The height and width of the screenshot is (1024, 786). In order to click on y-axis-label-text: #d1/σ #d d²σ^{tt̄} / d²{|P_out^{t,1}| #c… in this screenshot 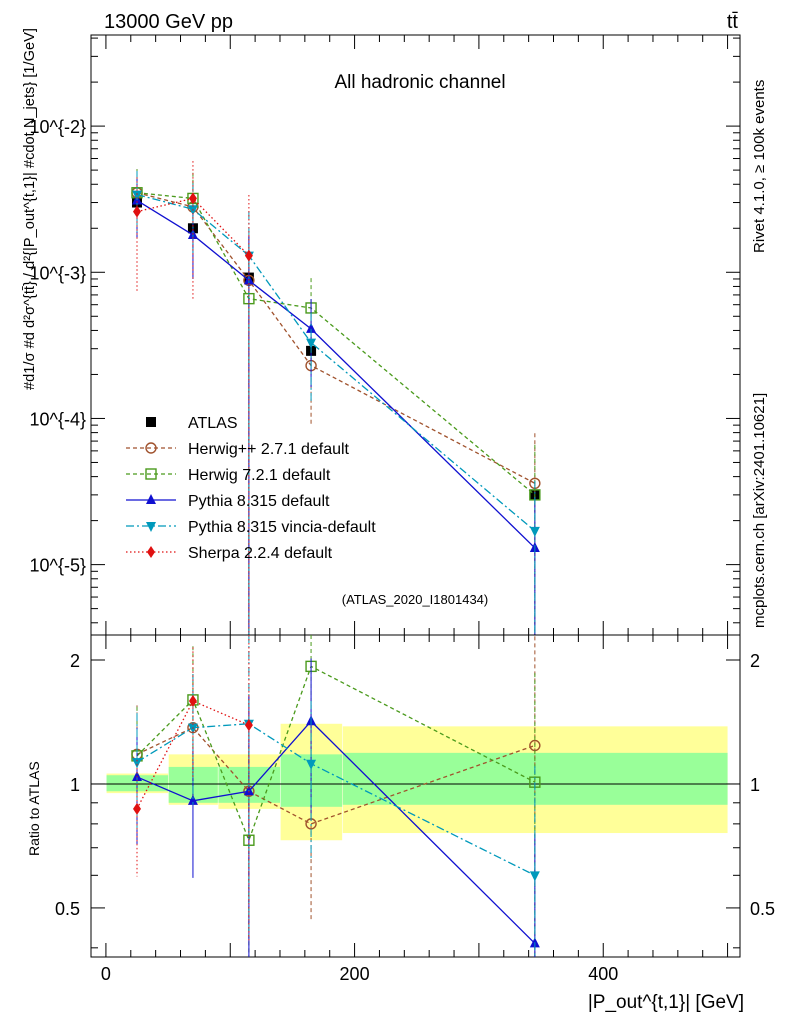, I will do `click(29, 209)`.